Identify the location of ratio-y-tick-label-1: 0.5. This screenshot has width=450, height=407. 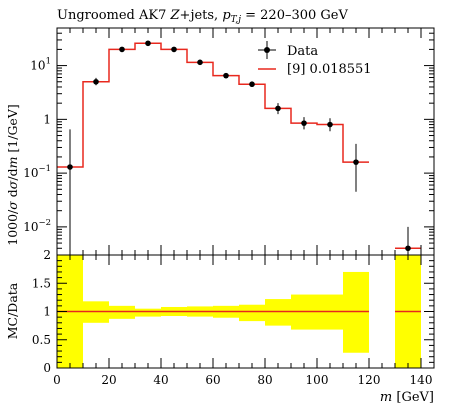
(41, 340).